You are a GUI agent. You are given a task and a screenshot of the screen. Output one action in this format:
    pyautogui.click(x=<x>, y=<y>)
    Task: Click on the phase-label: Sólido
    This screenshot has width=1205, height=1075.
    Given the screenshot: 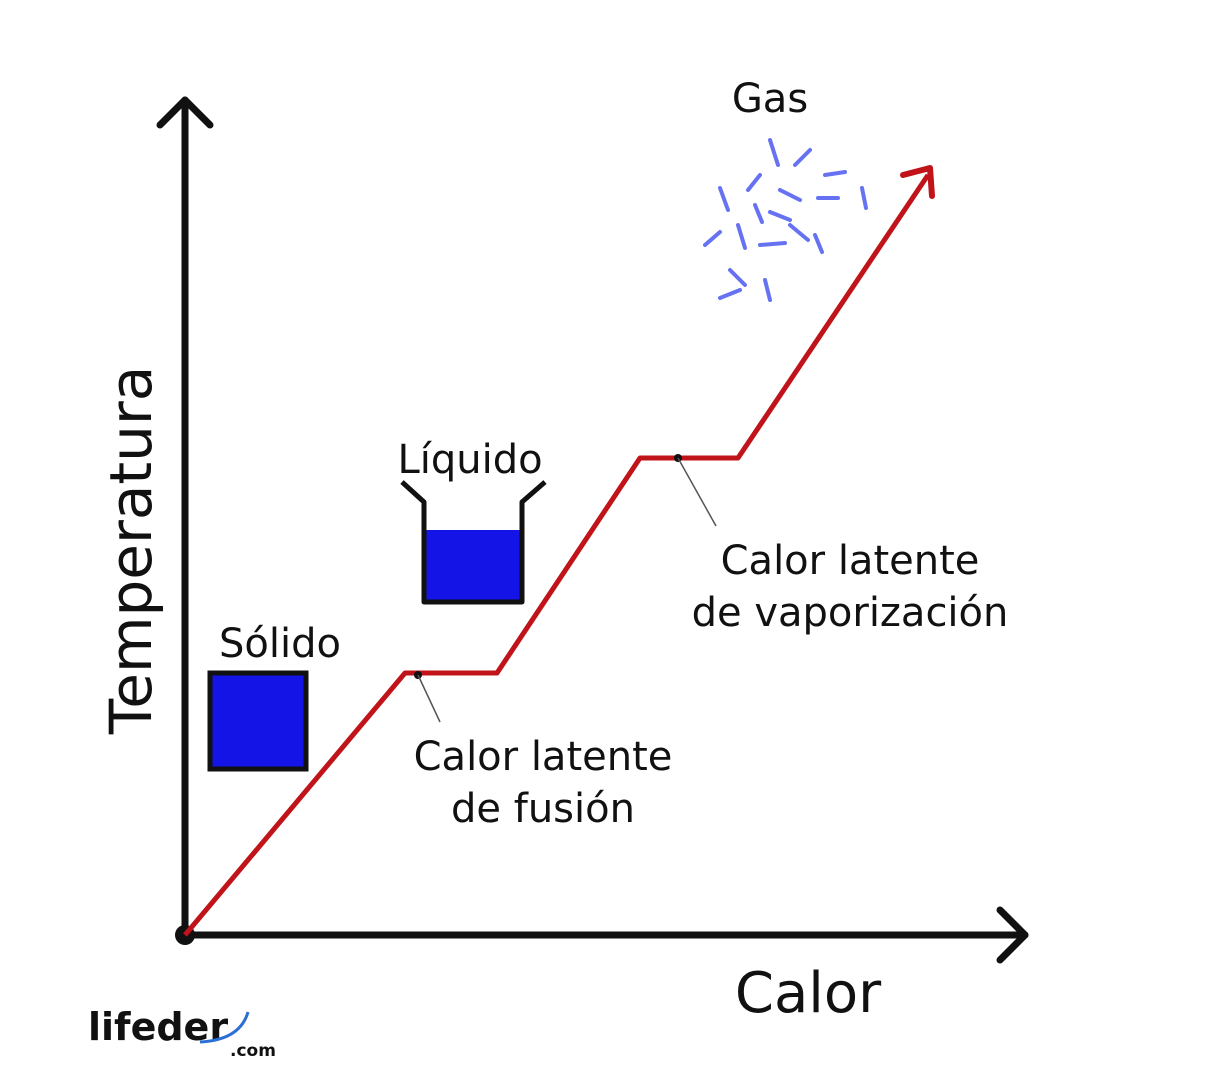 What is the action you would take?
    pyautogui.click(x=280, y=644)
    